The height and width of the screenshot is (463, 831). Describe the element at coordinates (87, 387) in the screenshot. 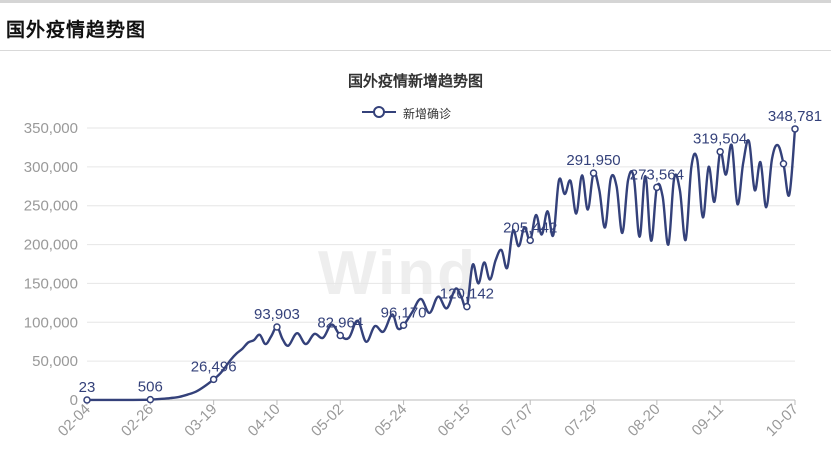

I see `data-label: 23` at that location.